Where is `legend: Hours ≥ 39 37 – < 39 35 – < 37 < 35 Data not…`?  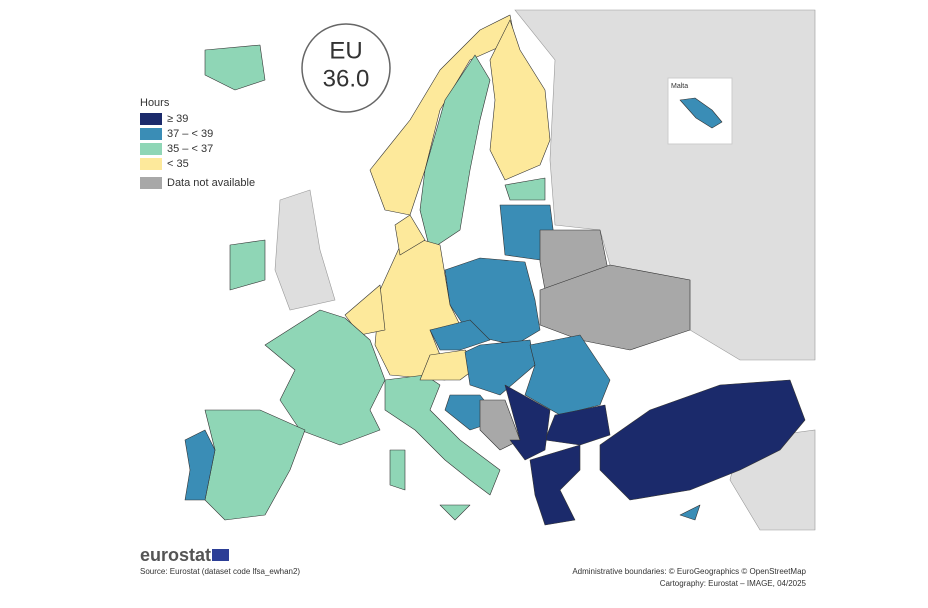
legend: Hours ≥ 39 37 – < 39 35 – < 37 < 35 Data not… is located at coordinates (197, 143).